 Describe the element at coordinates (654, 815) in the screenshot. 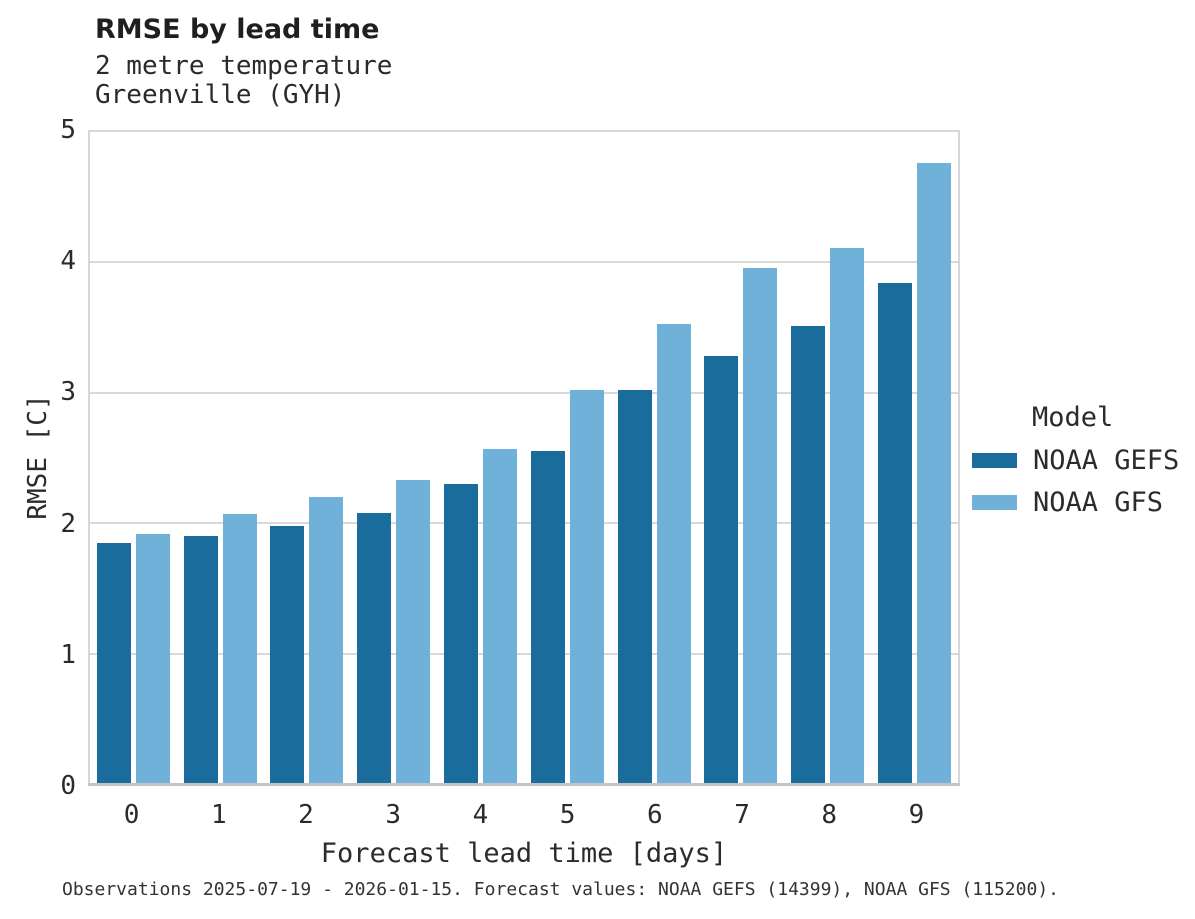

I see `x-tick-6: 6` at that location.